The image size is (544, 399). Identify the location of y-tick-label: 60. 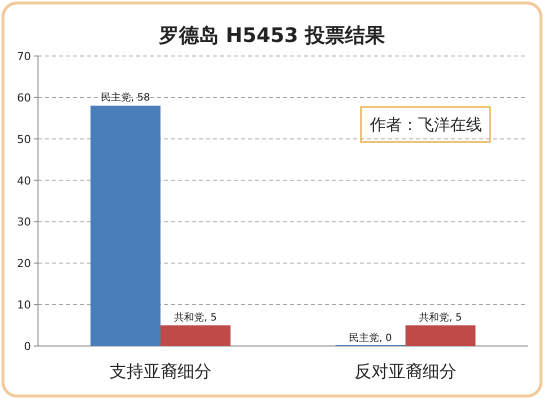
(24, 97).